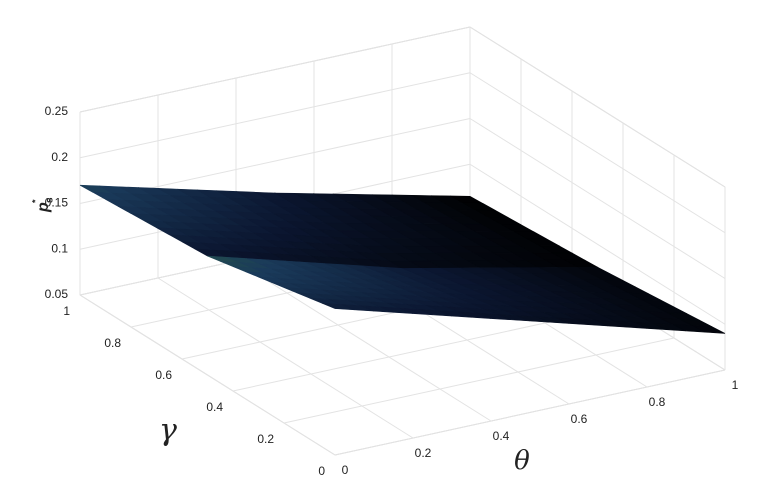  Describe the element at coordinates (423, 453) in the screenshot. I see `x-tick-label: 0.2` at that location.